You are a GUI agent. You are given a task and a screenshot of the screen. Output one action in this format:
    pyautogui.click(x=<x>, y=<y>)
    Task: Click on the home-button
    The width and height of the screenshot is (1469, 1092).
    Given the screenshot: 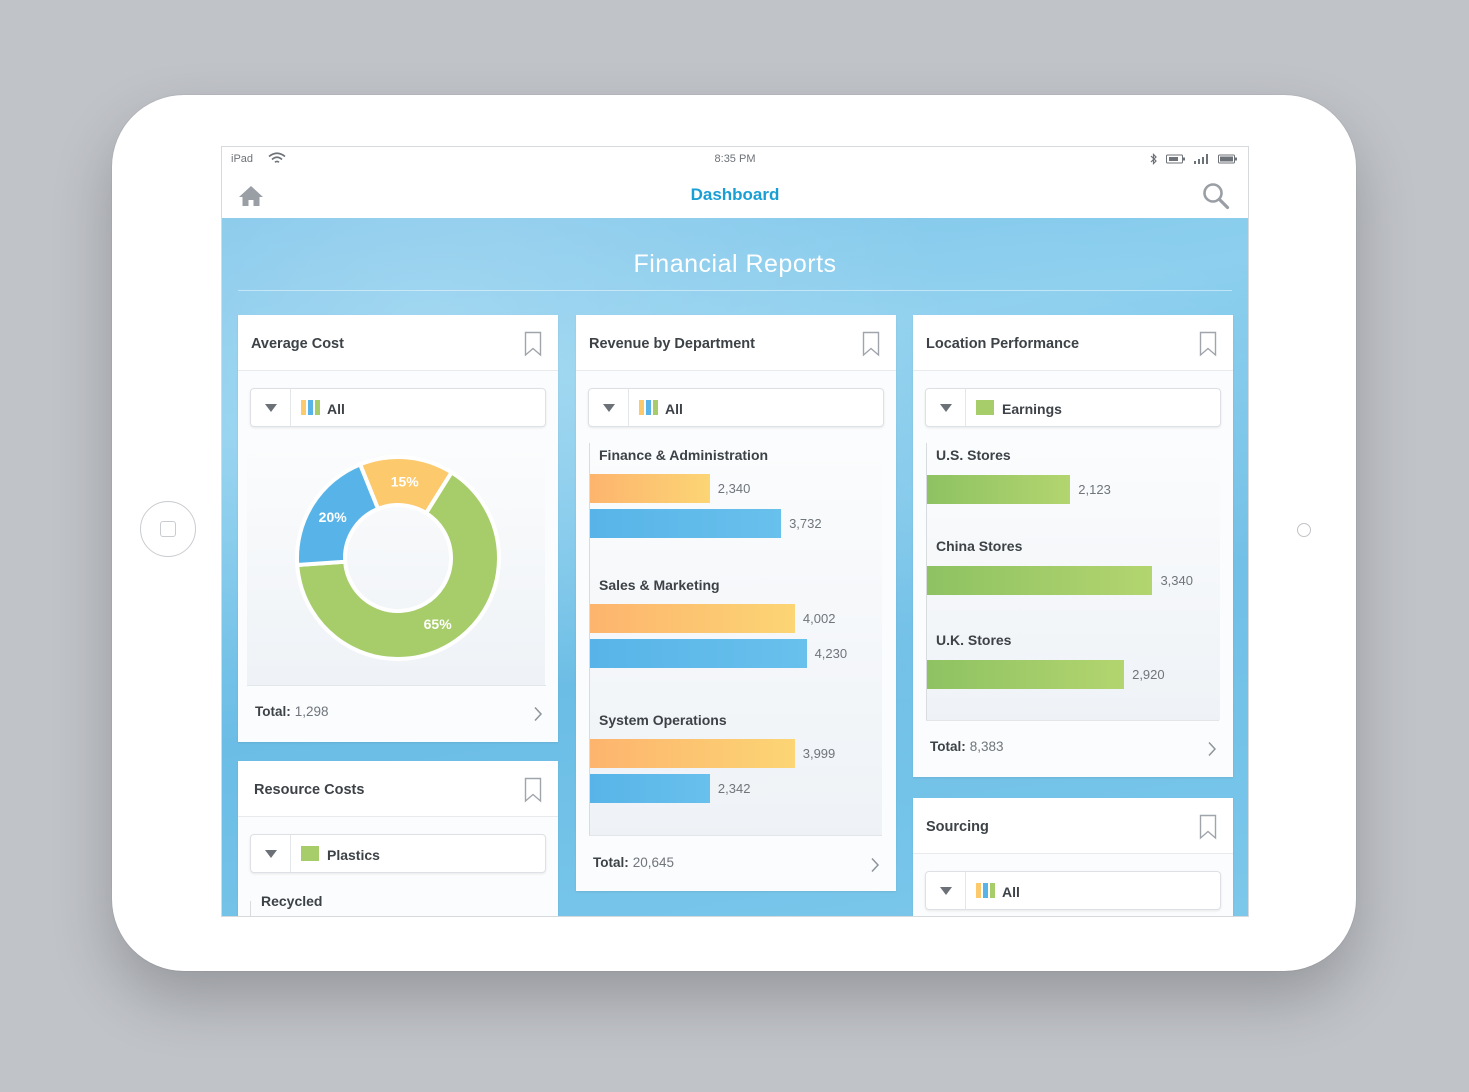 What is the action you would take?
    pyautogui.click(x=168, y=529)
    